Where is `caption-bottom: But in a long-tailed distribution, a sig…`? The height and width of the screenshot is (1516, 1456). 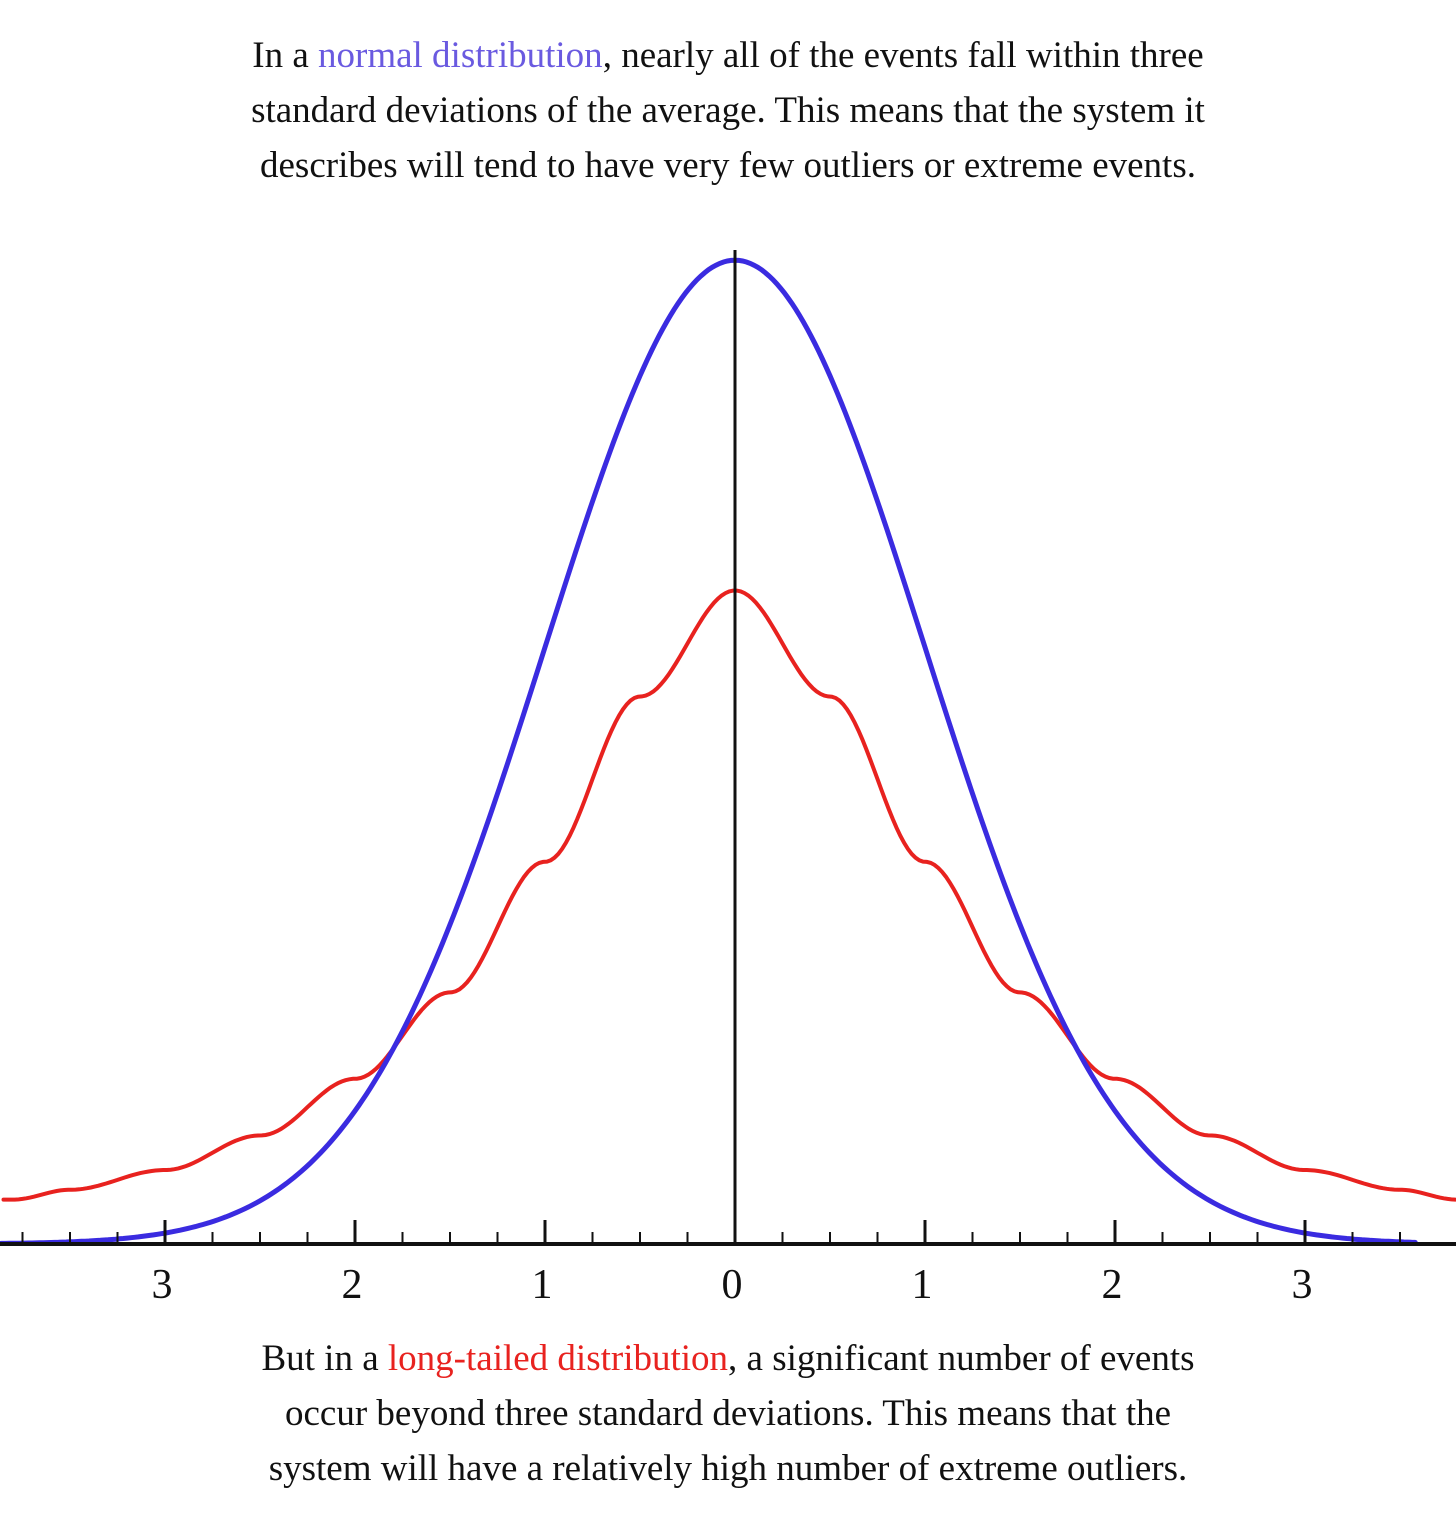 caption-bottom: But in a long-tailed distribution, a sig… is located at coordinates (728, 1413).